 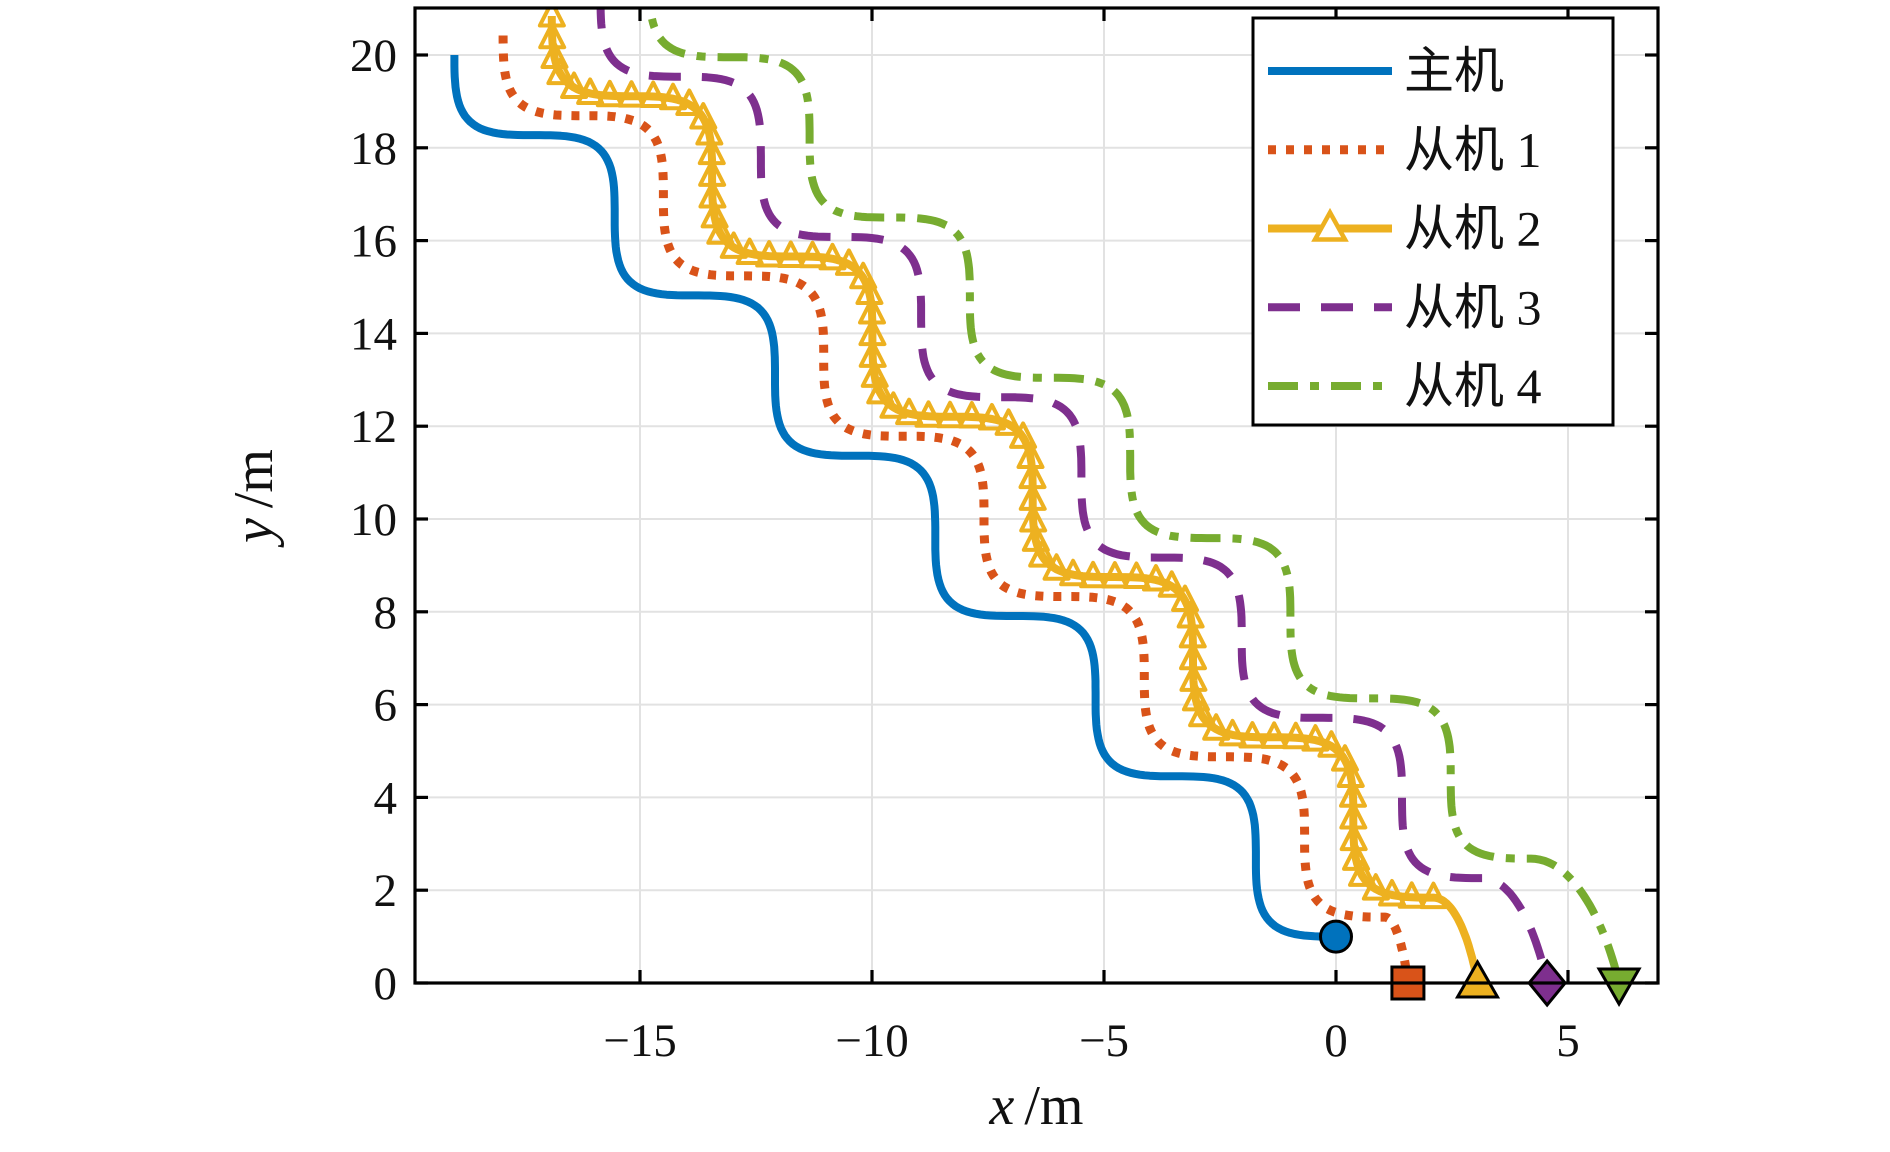 What do you see at coordinates (386, 706) in the screenshot?
I see `y-tick-label: 6` at bounding box center [386, 706].